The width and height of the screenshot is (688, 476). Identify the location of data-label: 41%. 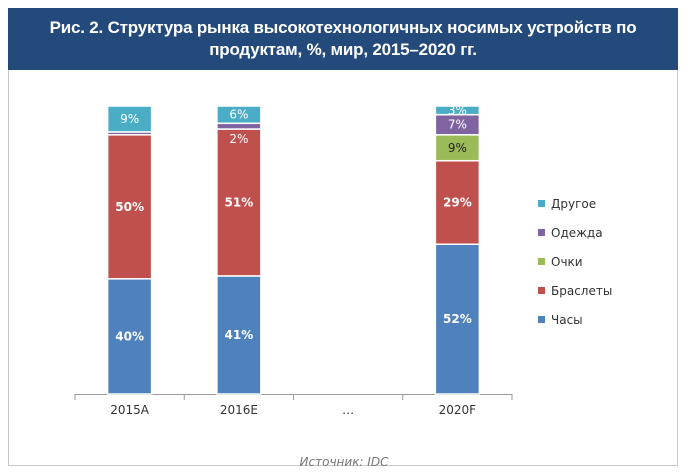
(239, 335).